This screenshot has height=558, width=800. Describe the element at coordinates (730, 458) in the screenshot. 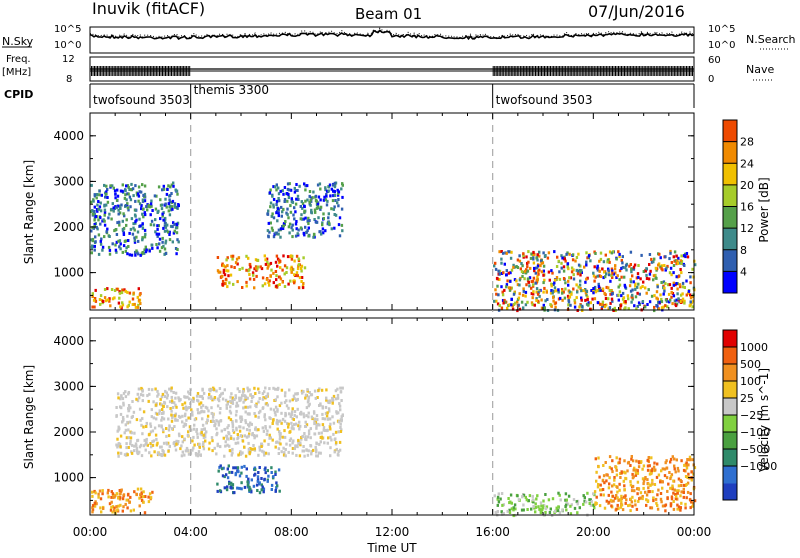

I see `colorbar-swatch` at that location.